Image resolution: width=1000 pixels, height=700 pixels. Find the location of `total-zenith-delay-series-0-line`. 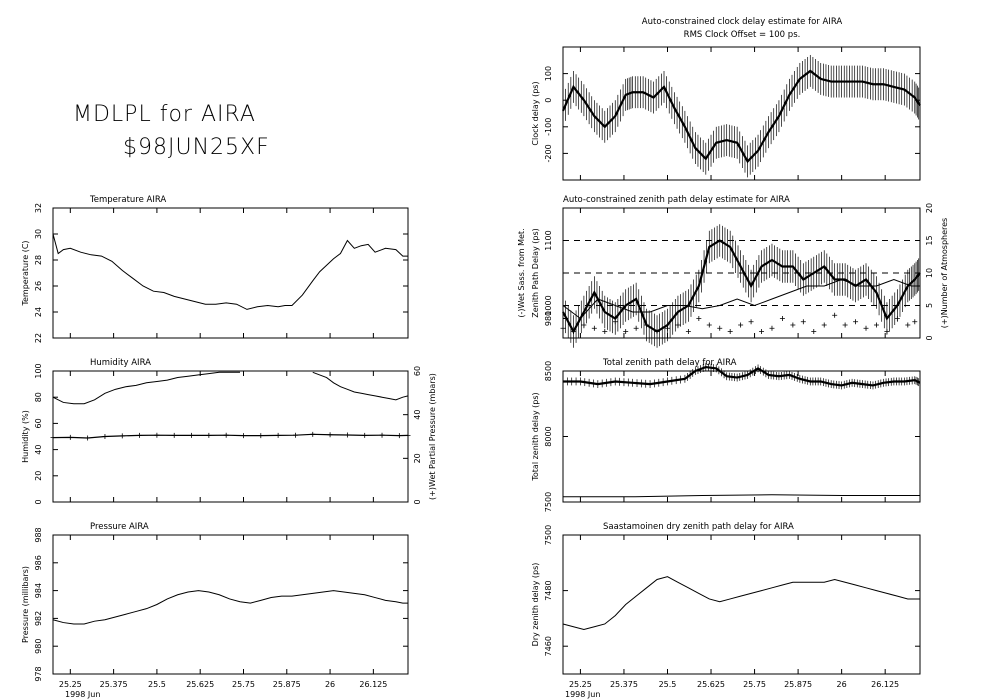

total-zenith-delay-series-0-line is located at coordinates (742, 376).